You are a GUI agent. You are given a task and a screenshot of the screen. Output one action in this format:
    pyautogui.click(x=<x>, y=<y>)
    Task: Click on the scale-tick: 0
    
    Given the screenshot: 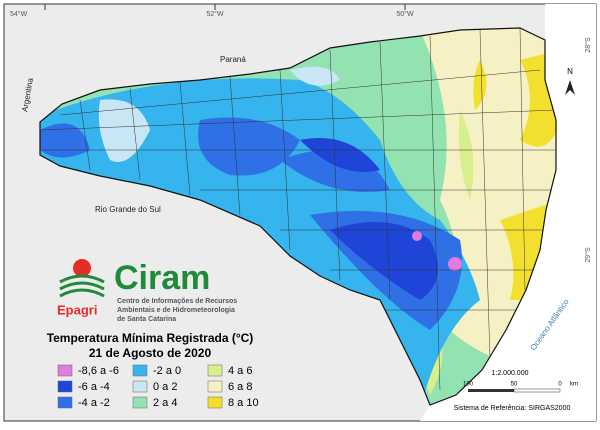 What is the action you would take?
    pyautogui.click(x=560, y=385)
    